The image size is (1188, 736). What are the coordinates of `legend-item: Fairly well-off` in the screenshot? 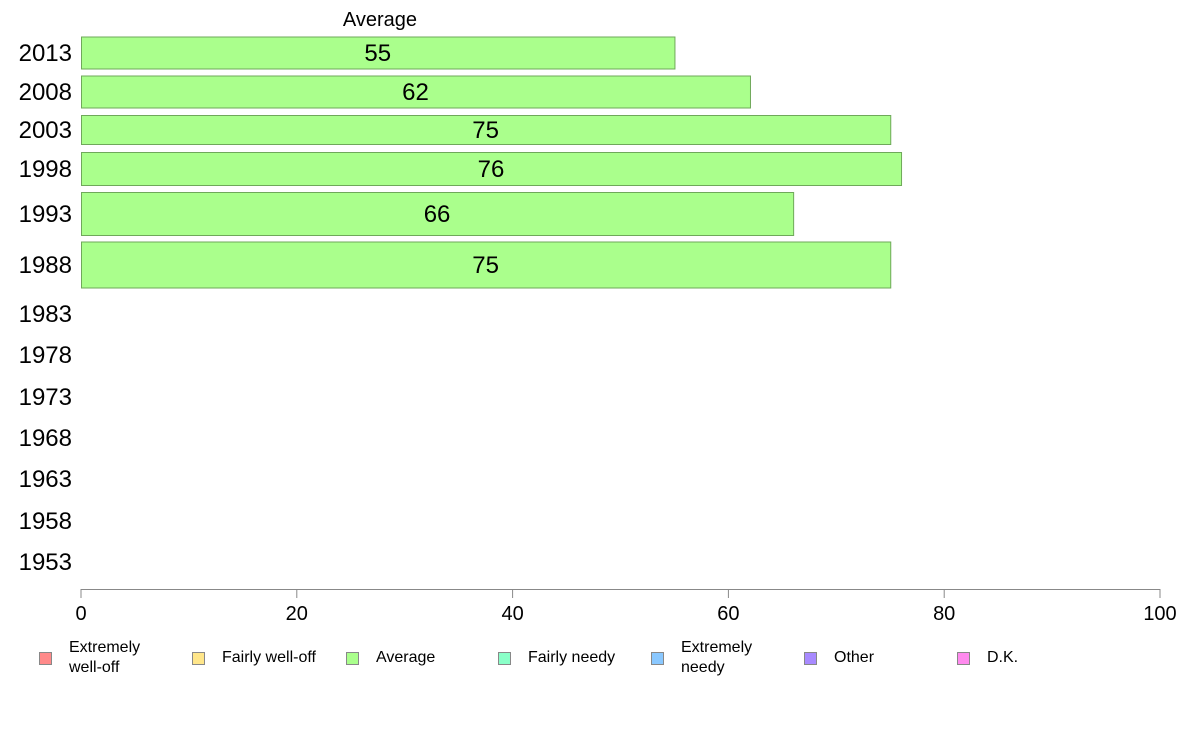 It's located at (254, 658).